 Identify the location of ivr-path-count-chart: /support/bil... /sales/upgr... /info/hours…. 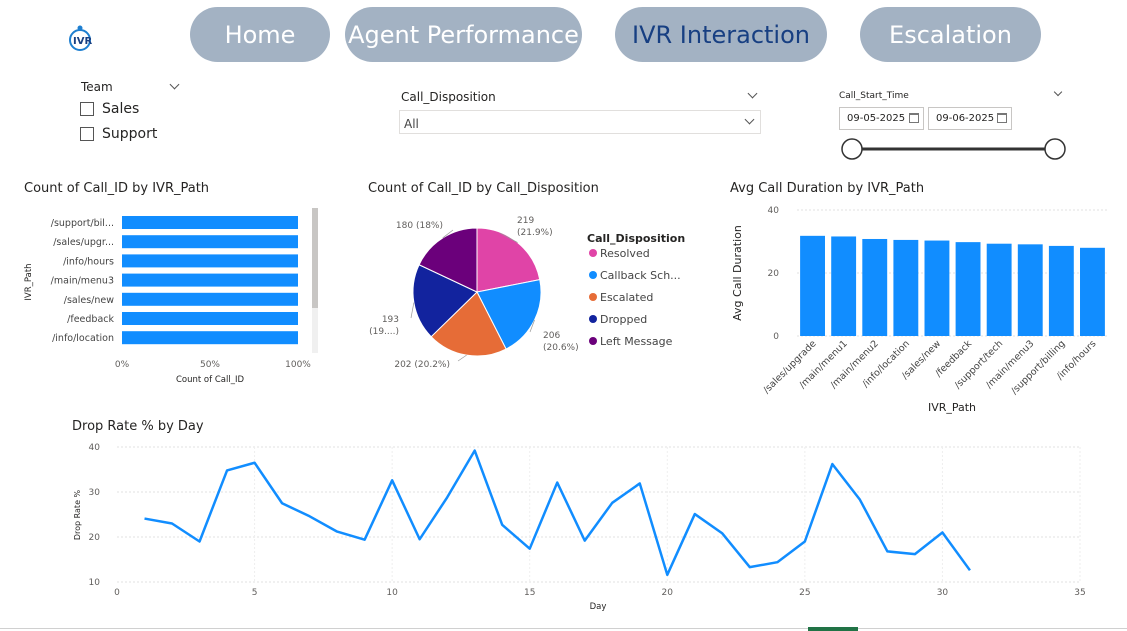
(175, 295).